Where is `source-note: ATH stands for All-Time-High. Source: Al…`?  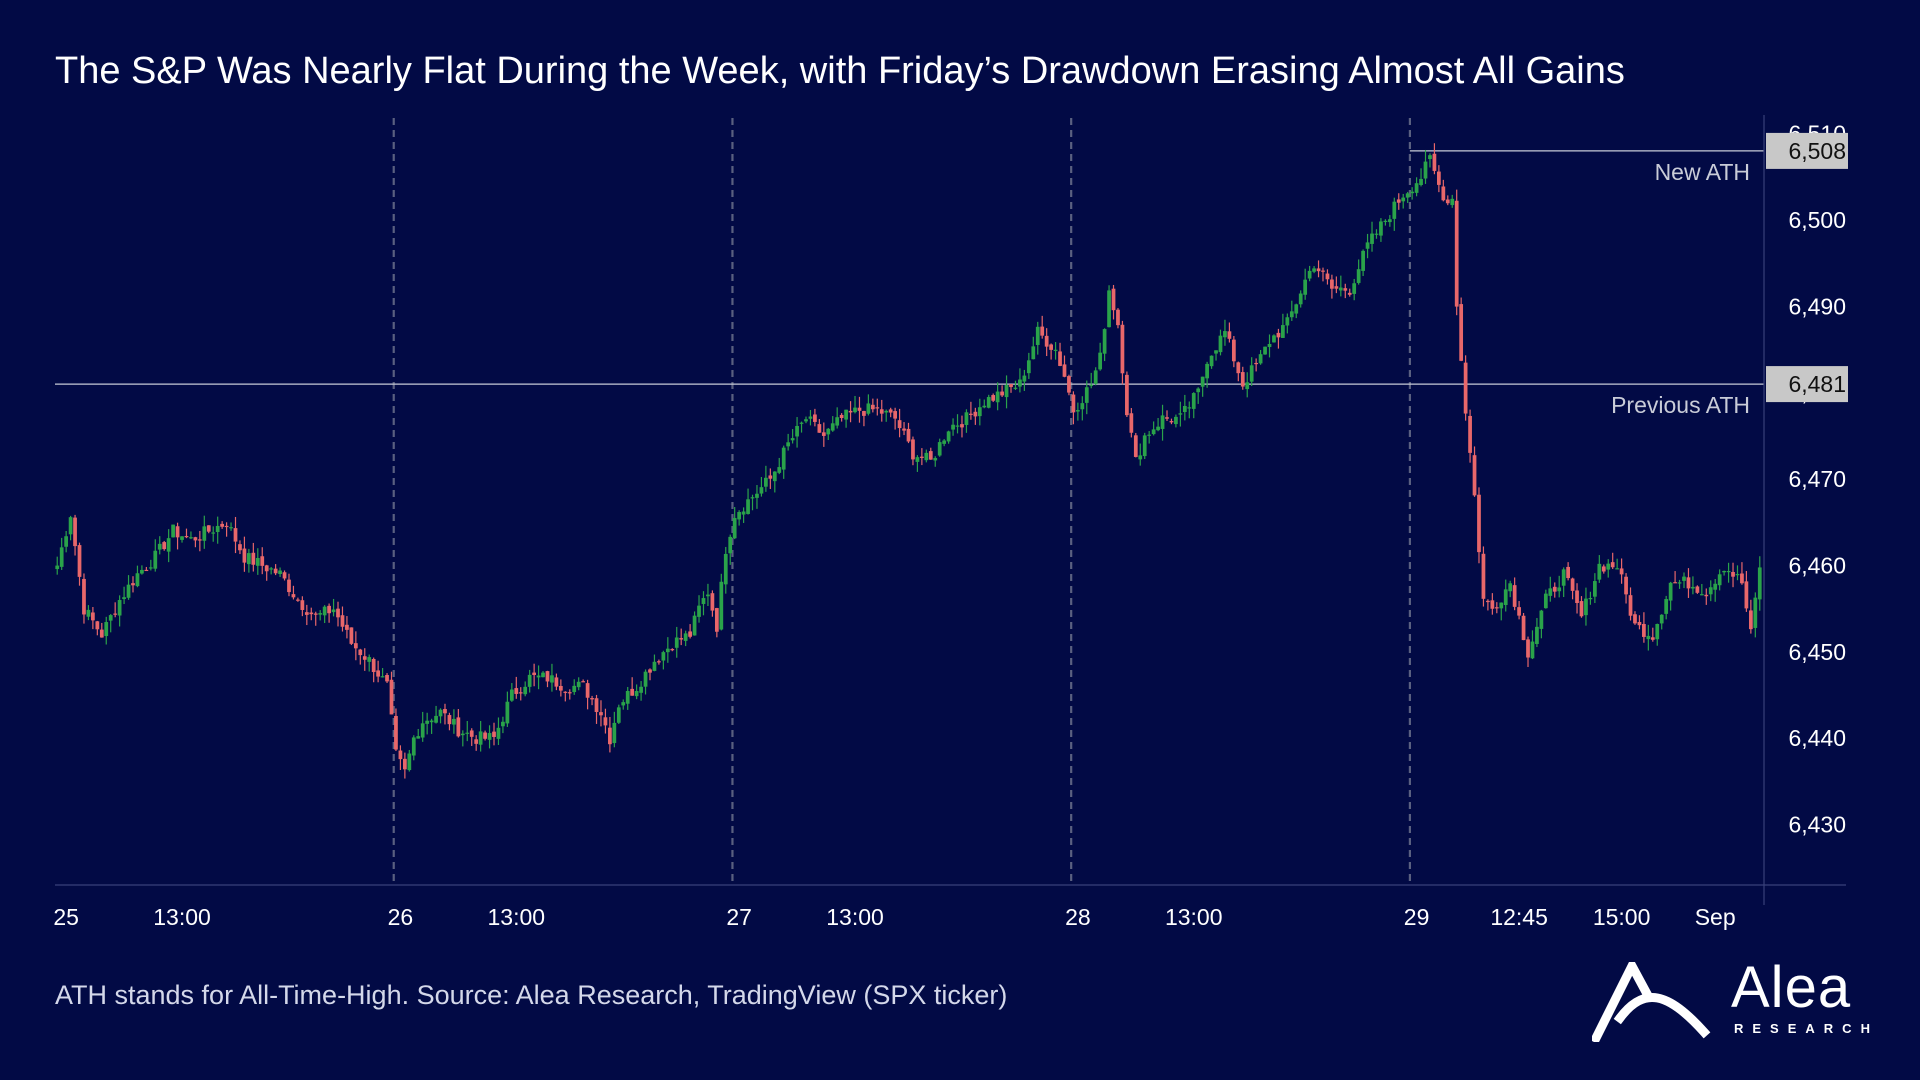
source-note: ATH stands for All-Time-High. Source: Al… is located at coordinates (531, 995).